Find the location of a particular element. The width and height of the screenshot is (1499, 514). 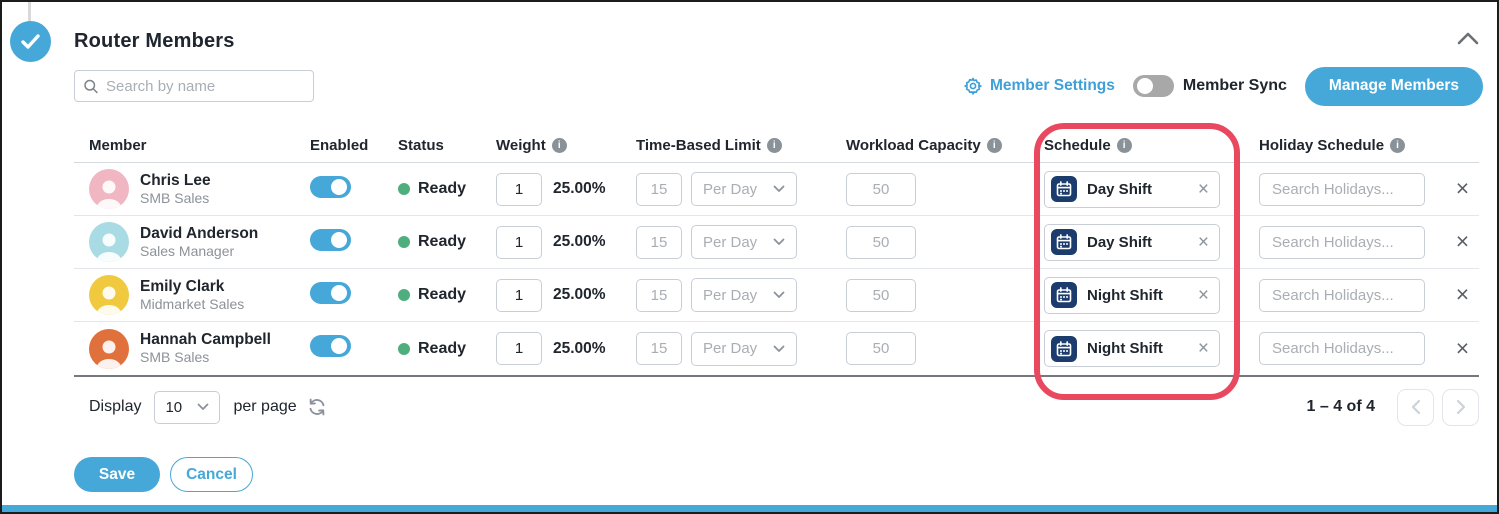

member-search is located at coordinates (194, 86).